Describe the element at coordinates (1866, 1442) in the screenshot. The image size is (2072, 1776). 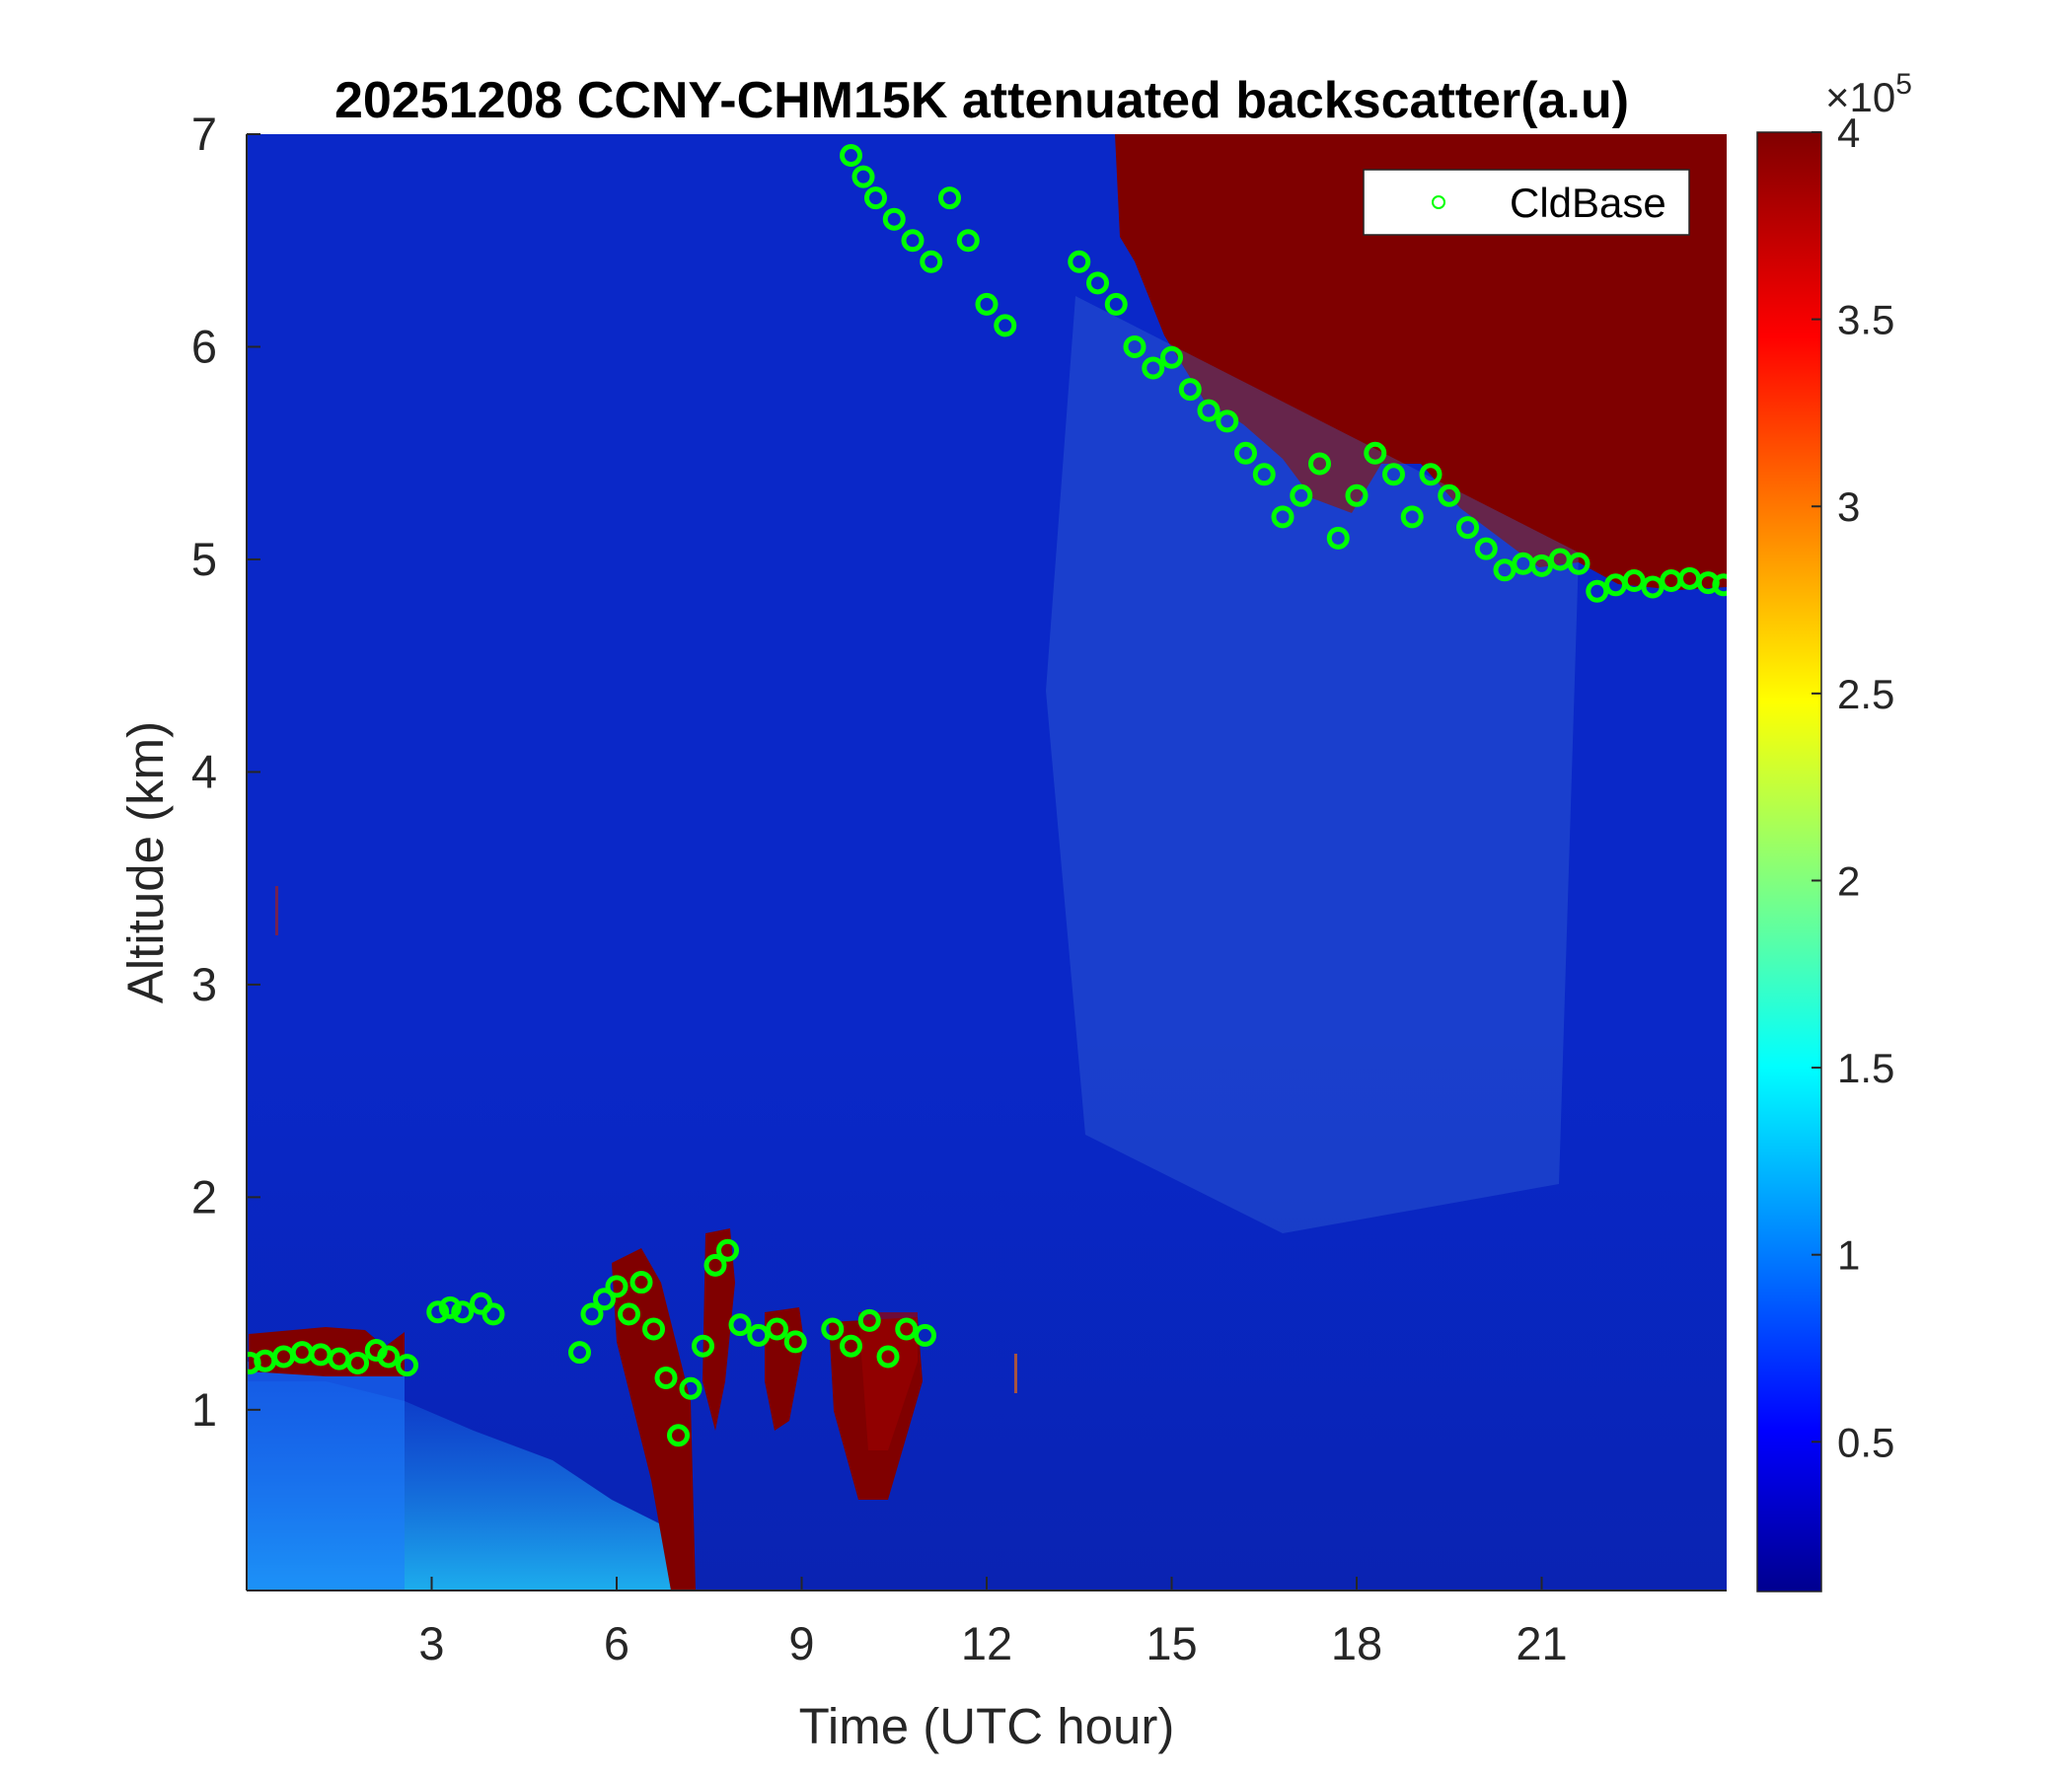
I see `colorbar-tick-label: 0.5` at that location.